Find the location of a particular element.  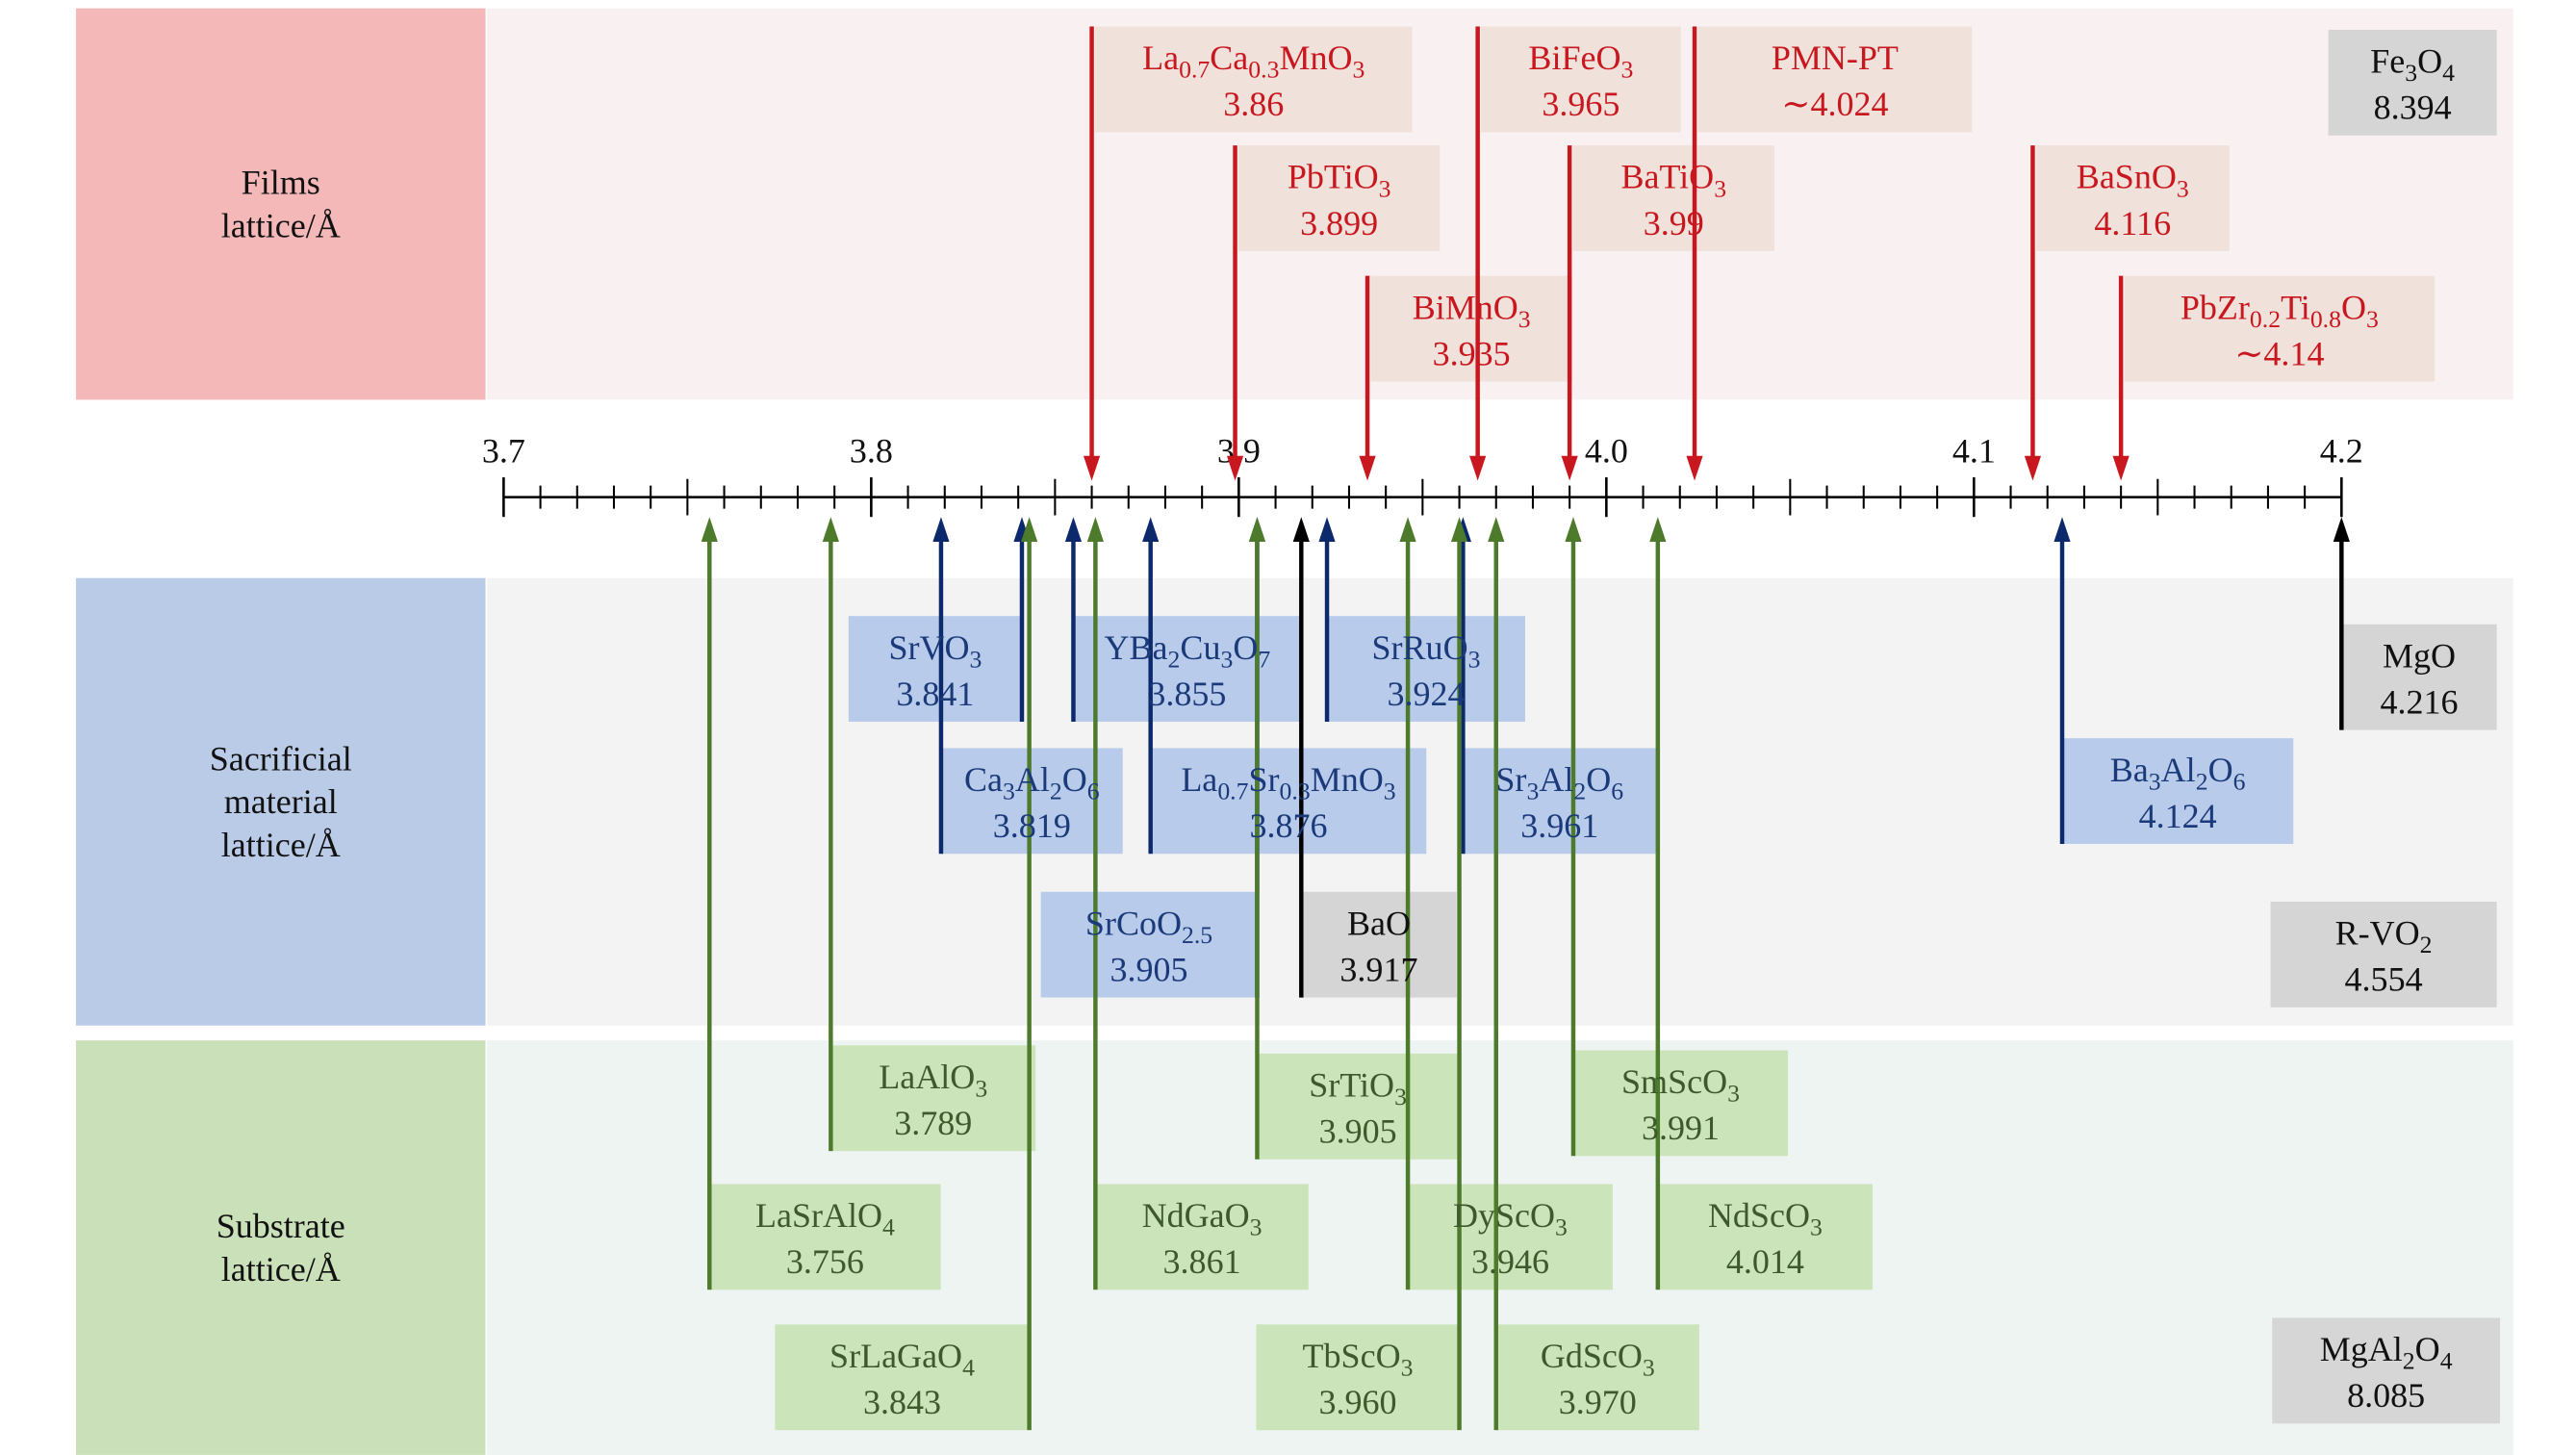

formula-part: LaAlO is located at coordinates (927, 1077).